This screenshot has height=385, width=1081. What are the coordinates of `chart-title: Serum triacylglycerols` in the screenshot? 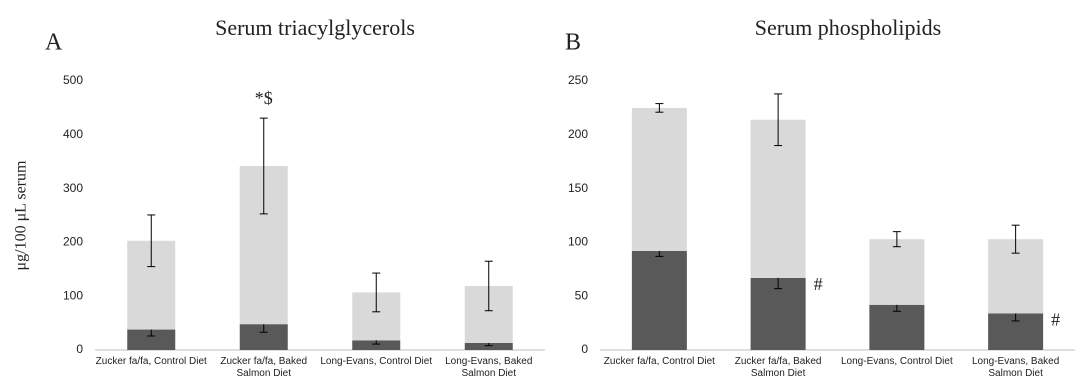 It's located at (315, 27).